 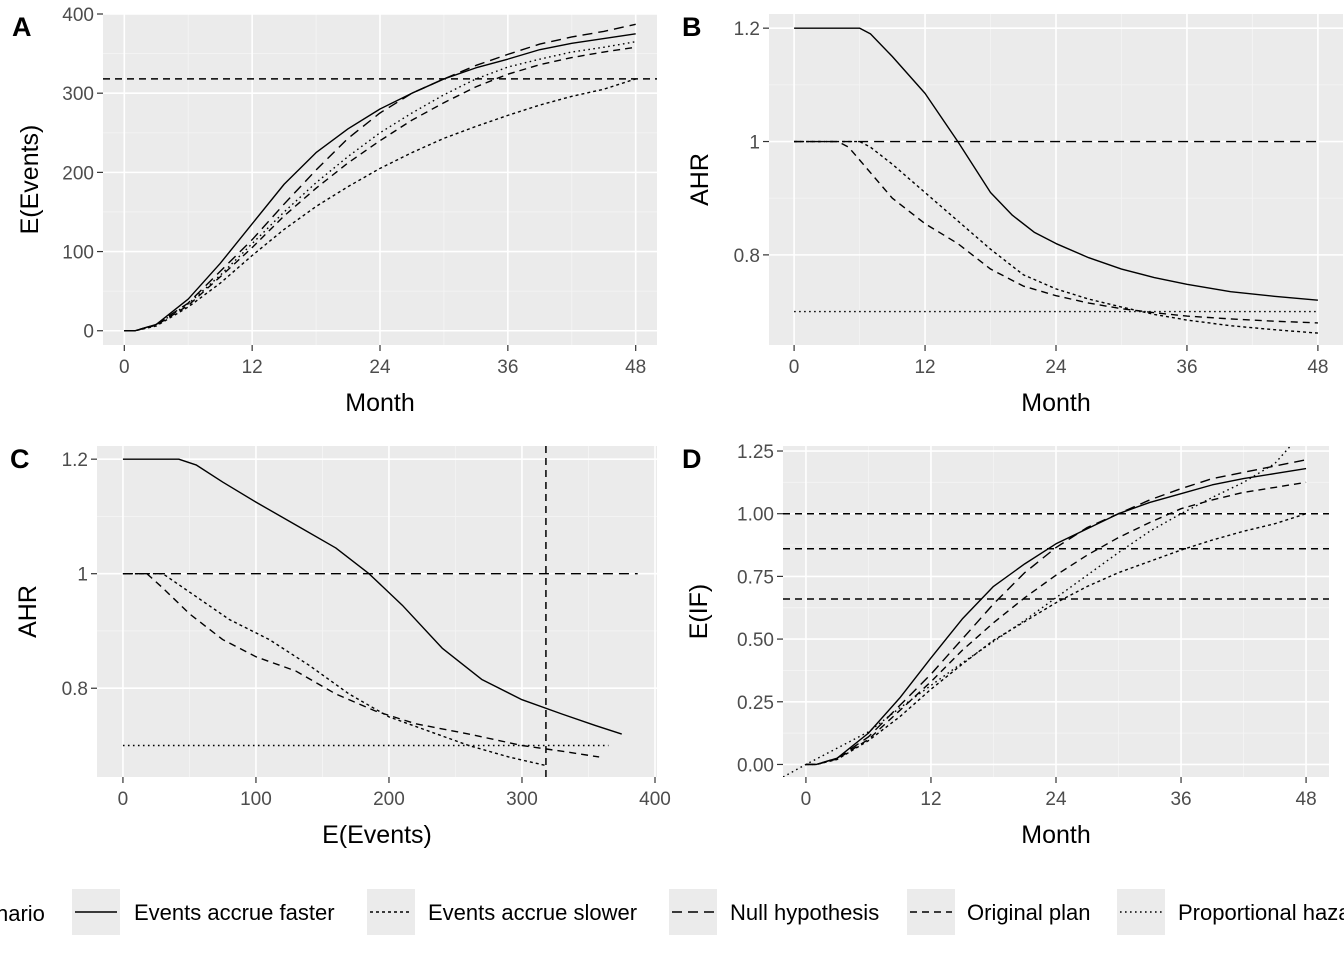 I want to click on panel-tag: D, so click(x=692, y=459).